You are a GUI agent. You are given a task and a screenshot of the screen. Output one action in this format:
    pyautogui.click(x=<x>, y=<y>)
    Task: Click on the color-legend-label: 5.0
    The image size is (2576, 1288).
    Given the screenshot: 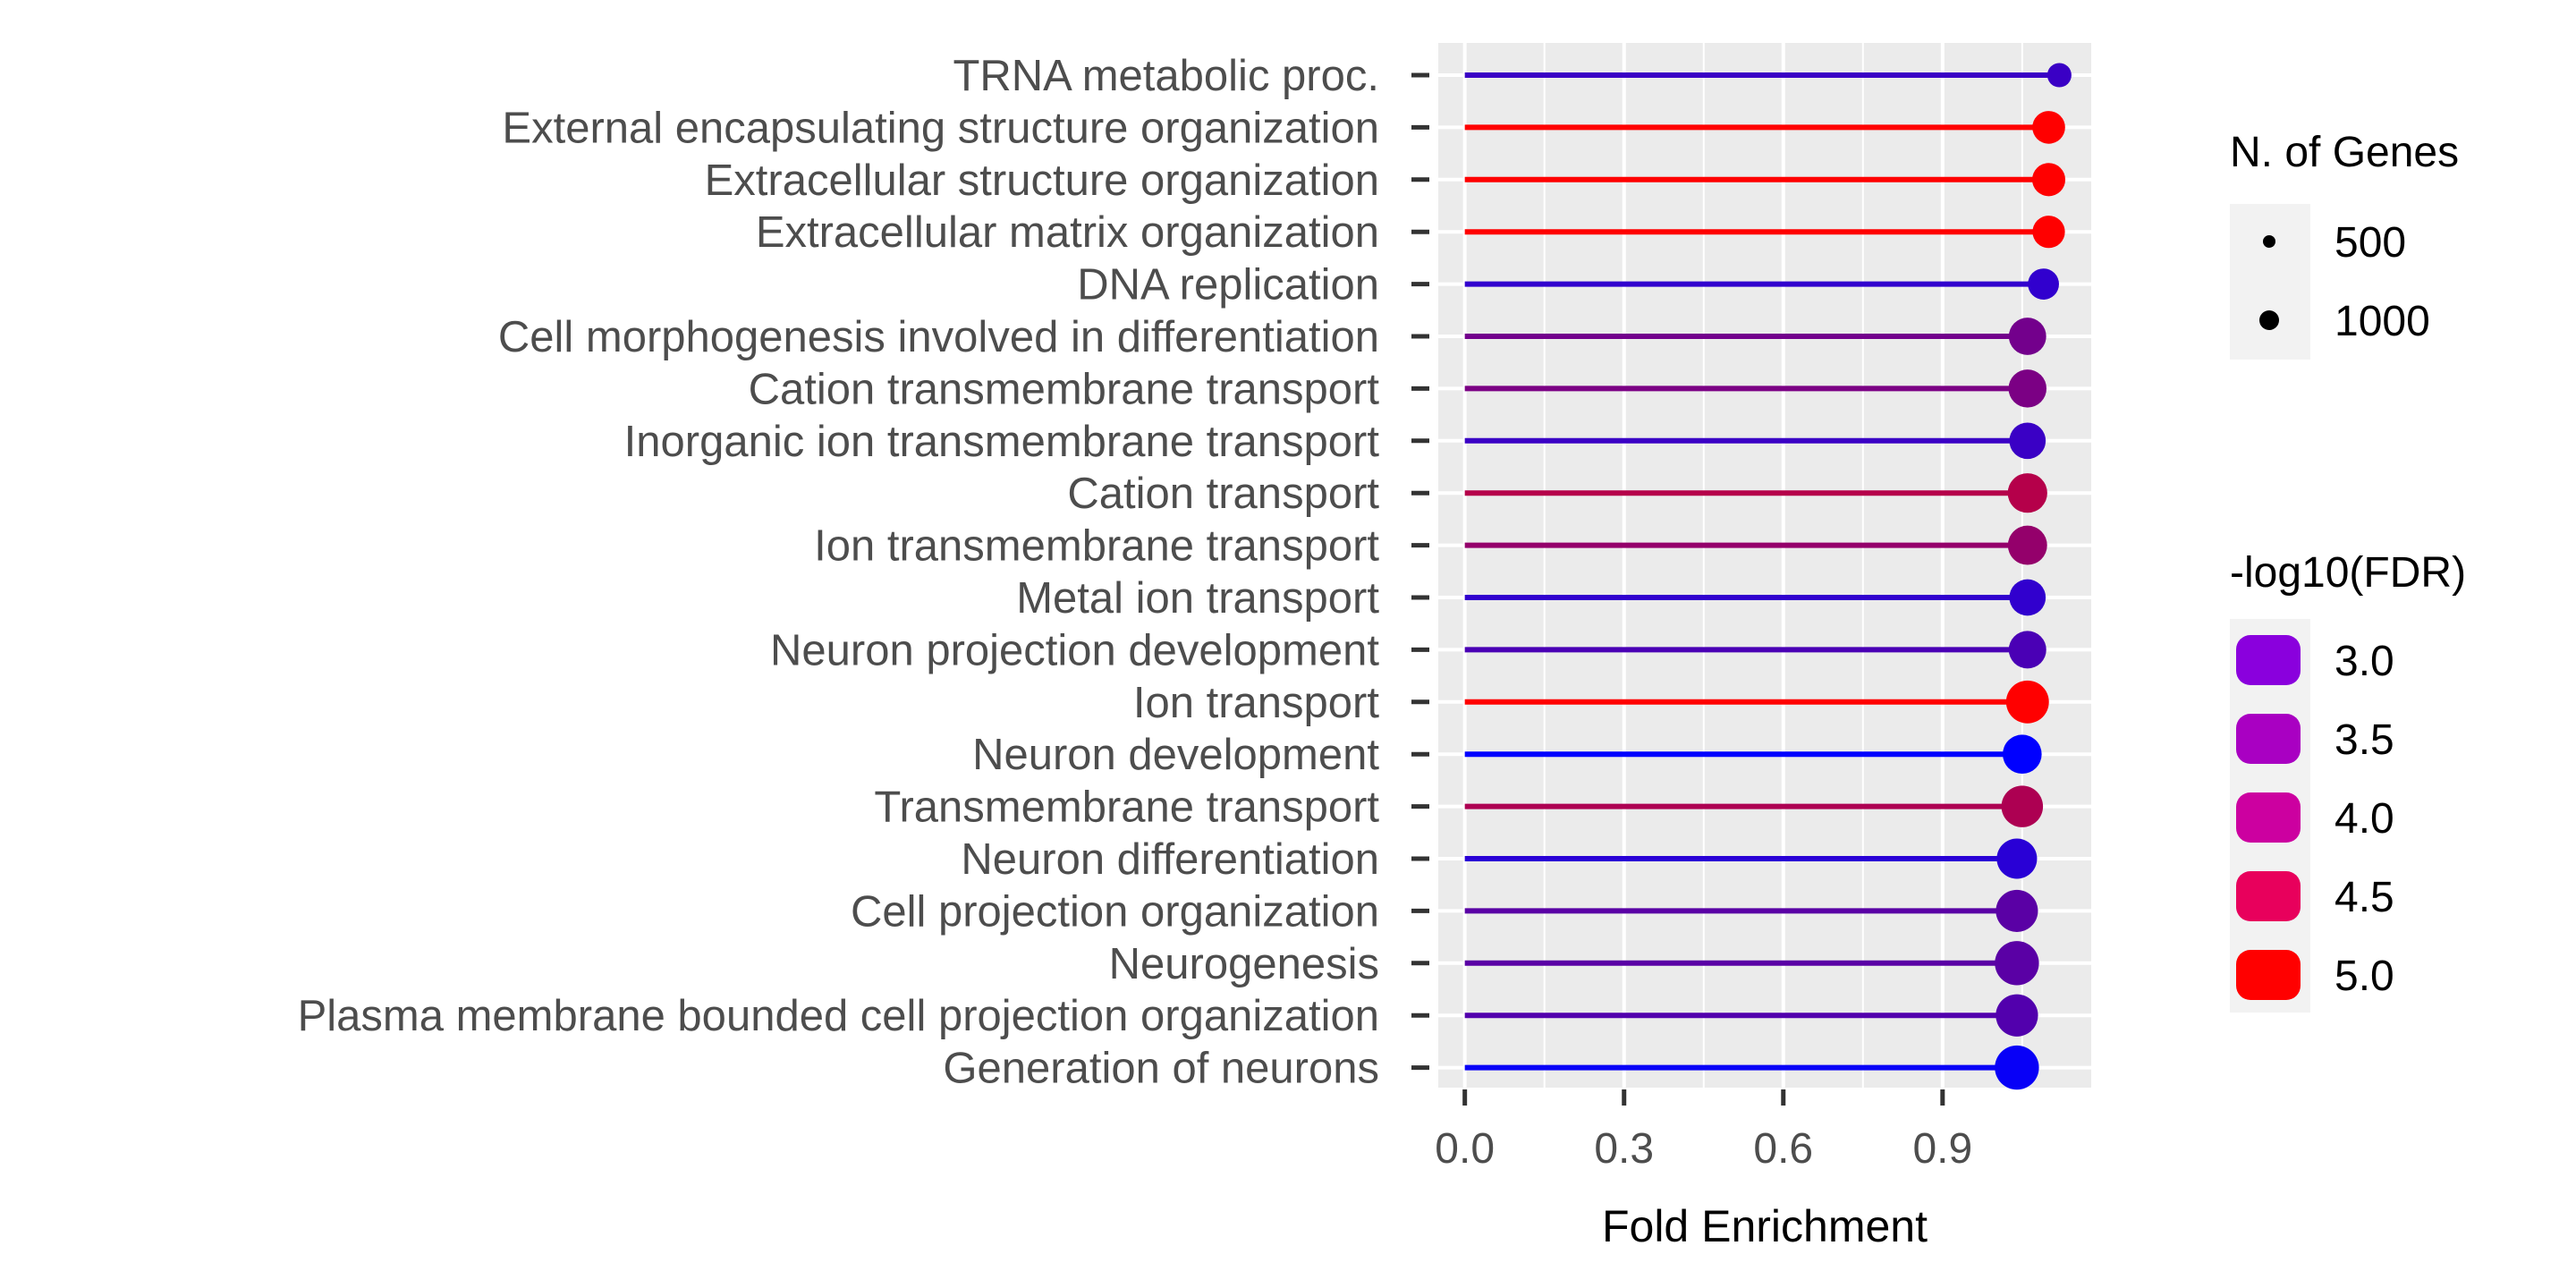 What is the action you would take?
    pyautogui.click(x=2364, y=976)
    